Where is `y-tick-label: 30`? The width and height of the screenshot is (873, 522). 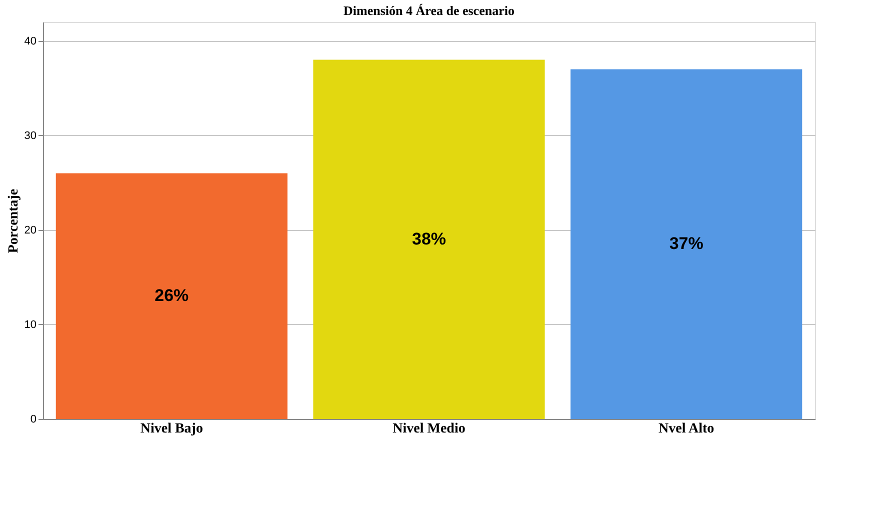
y-tick-label: 30 is located at coordinates (30, 136).